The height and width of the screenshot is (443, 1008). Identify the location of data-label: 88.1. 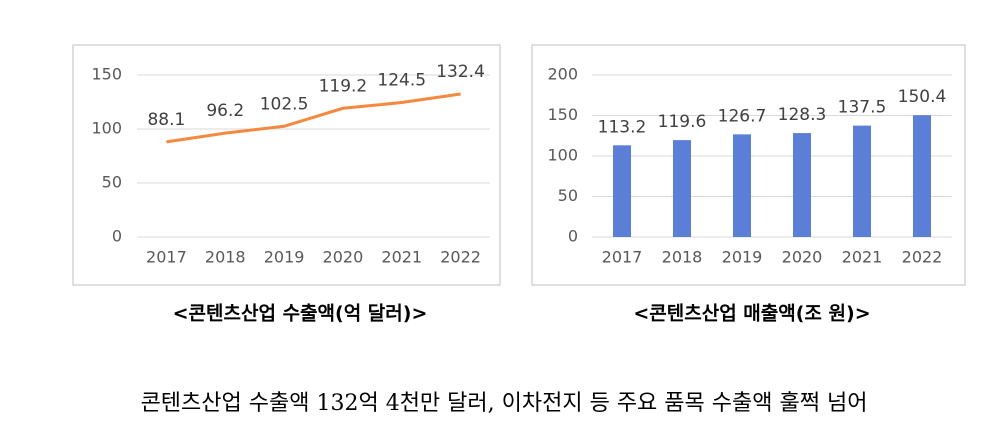
(166, 120).